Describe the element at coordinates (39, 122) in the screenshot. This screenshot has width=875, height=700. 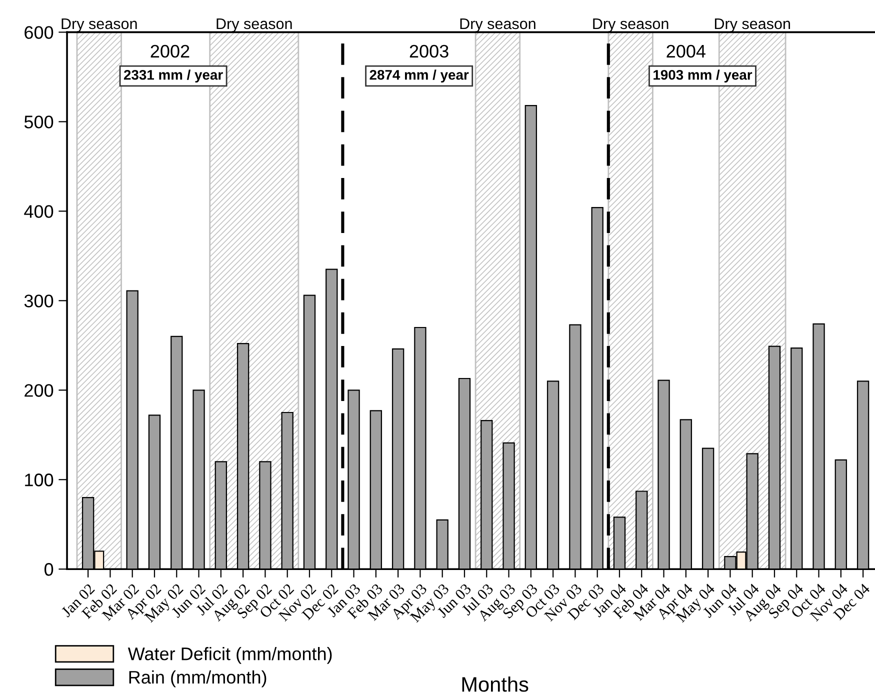
I see `y-tick-label: 500` at that location.